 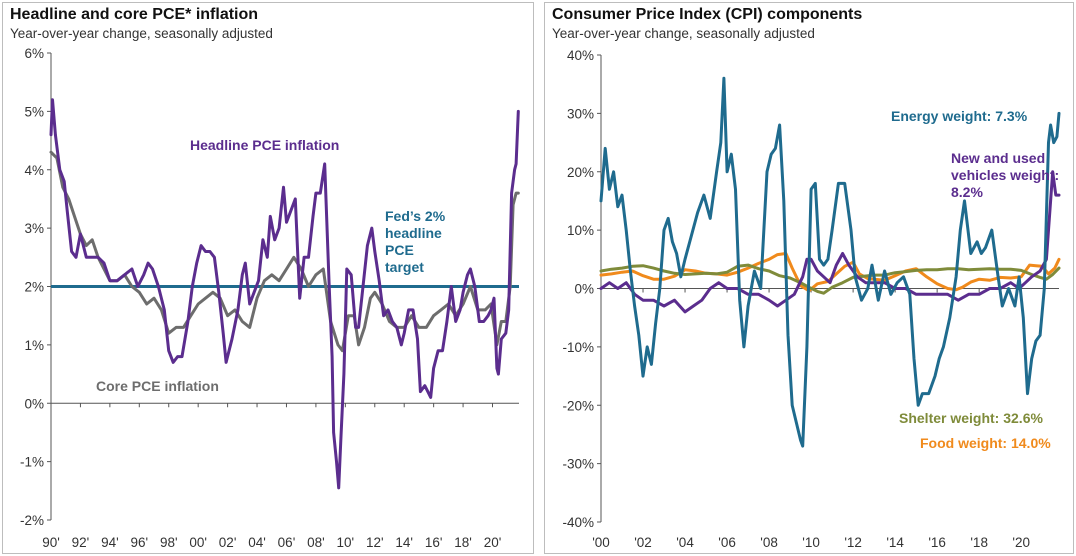 I want to click on x-tick-label: 00', so click(x=198, y=542).